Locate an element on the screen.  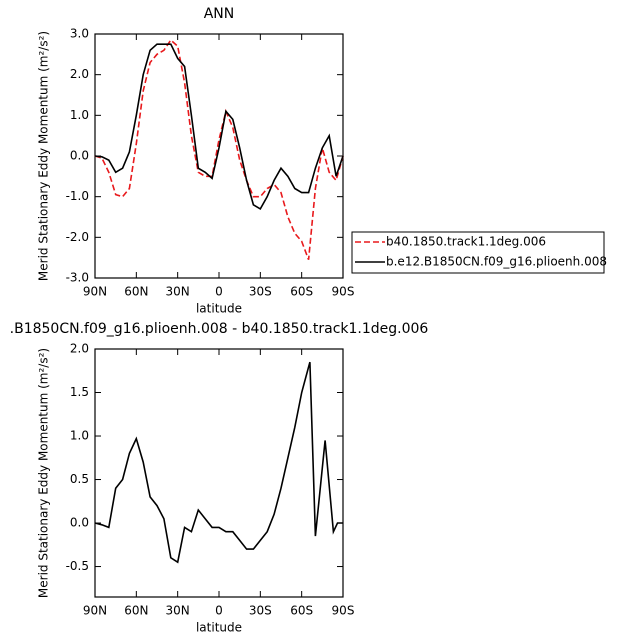
legend-label: b.e12.B1850CN.f09_g16.plioenh.008 is located at coordinates (496, 262).